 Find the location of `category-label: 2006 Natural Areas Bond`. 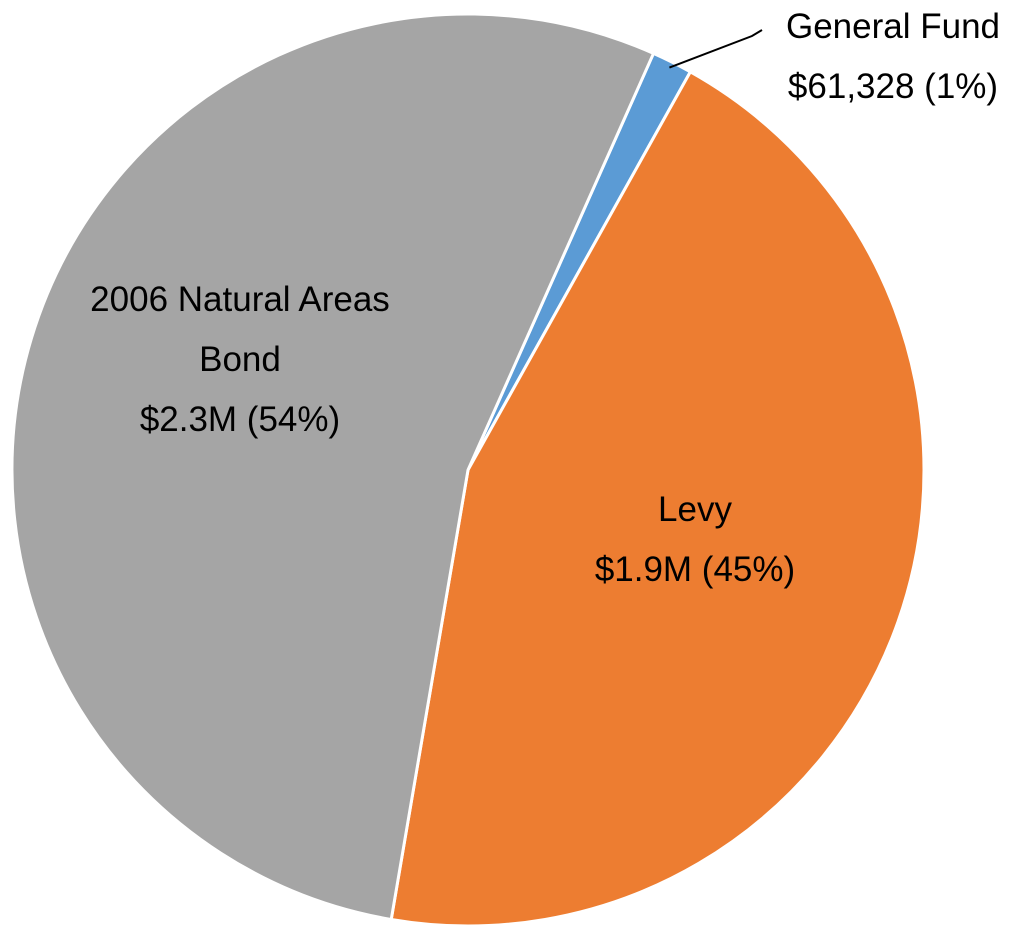

category-label: 2006 Natural Areas Bond is located at coordinates (240, 329).